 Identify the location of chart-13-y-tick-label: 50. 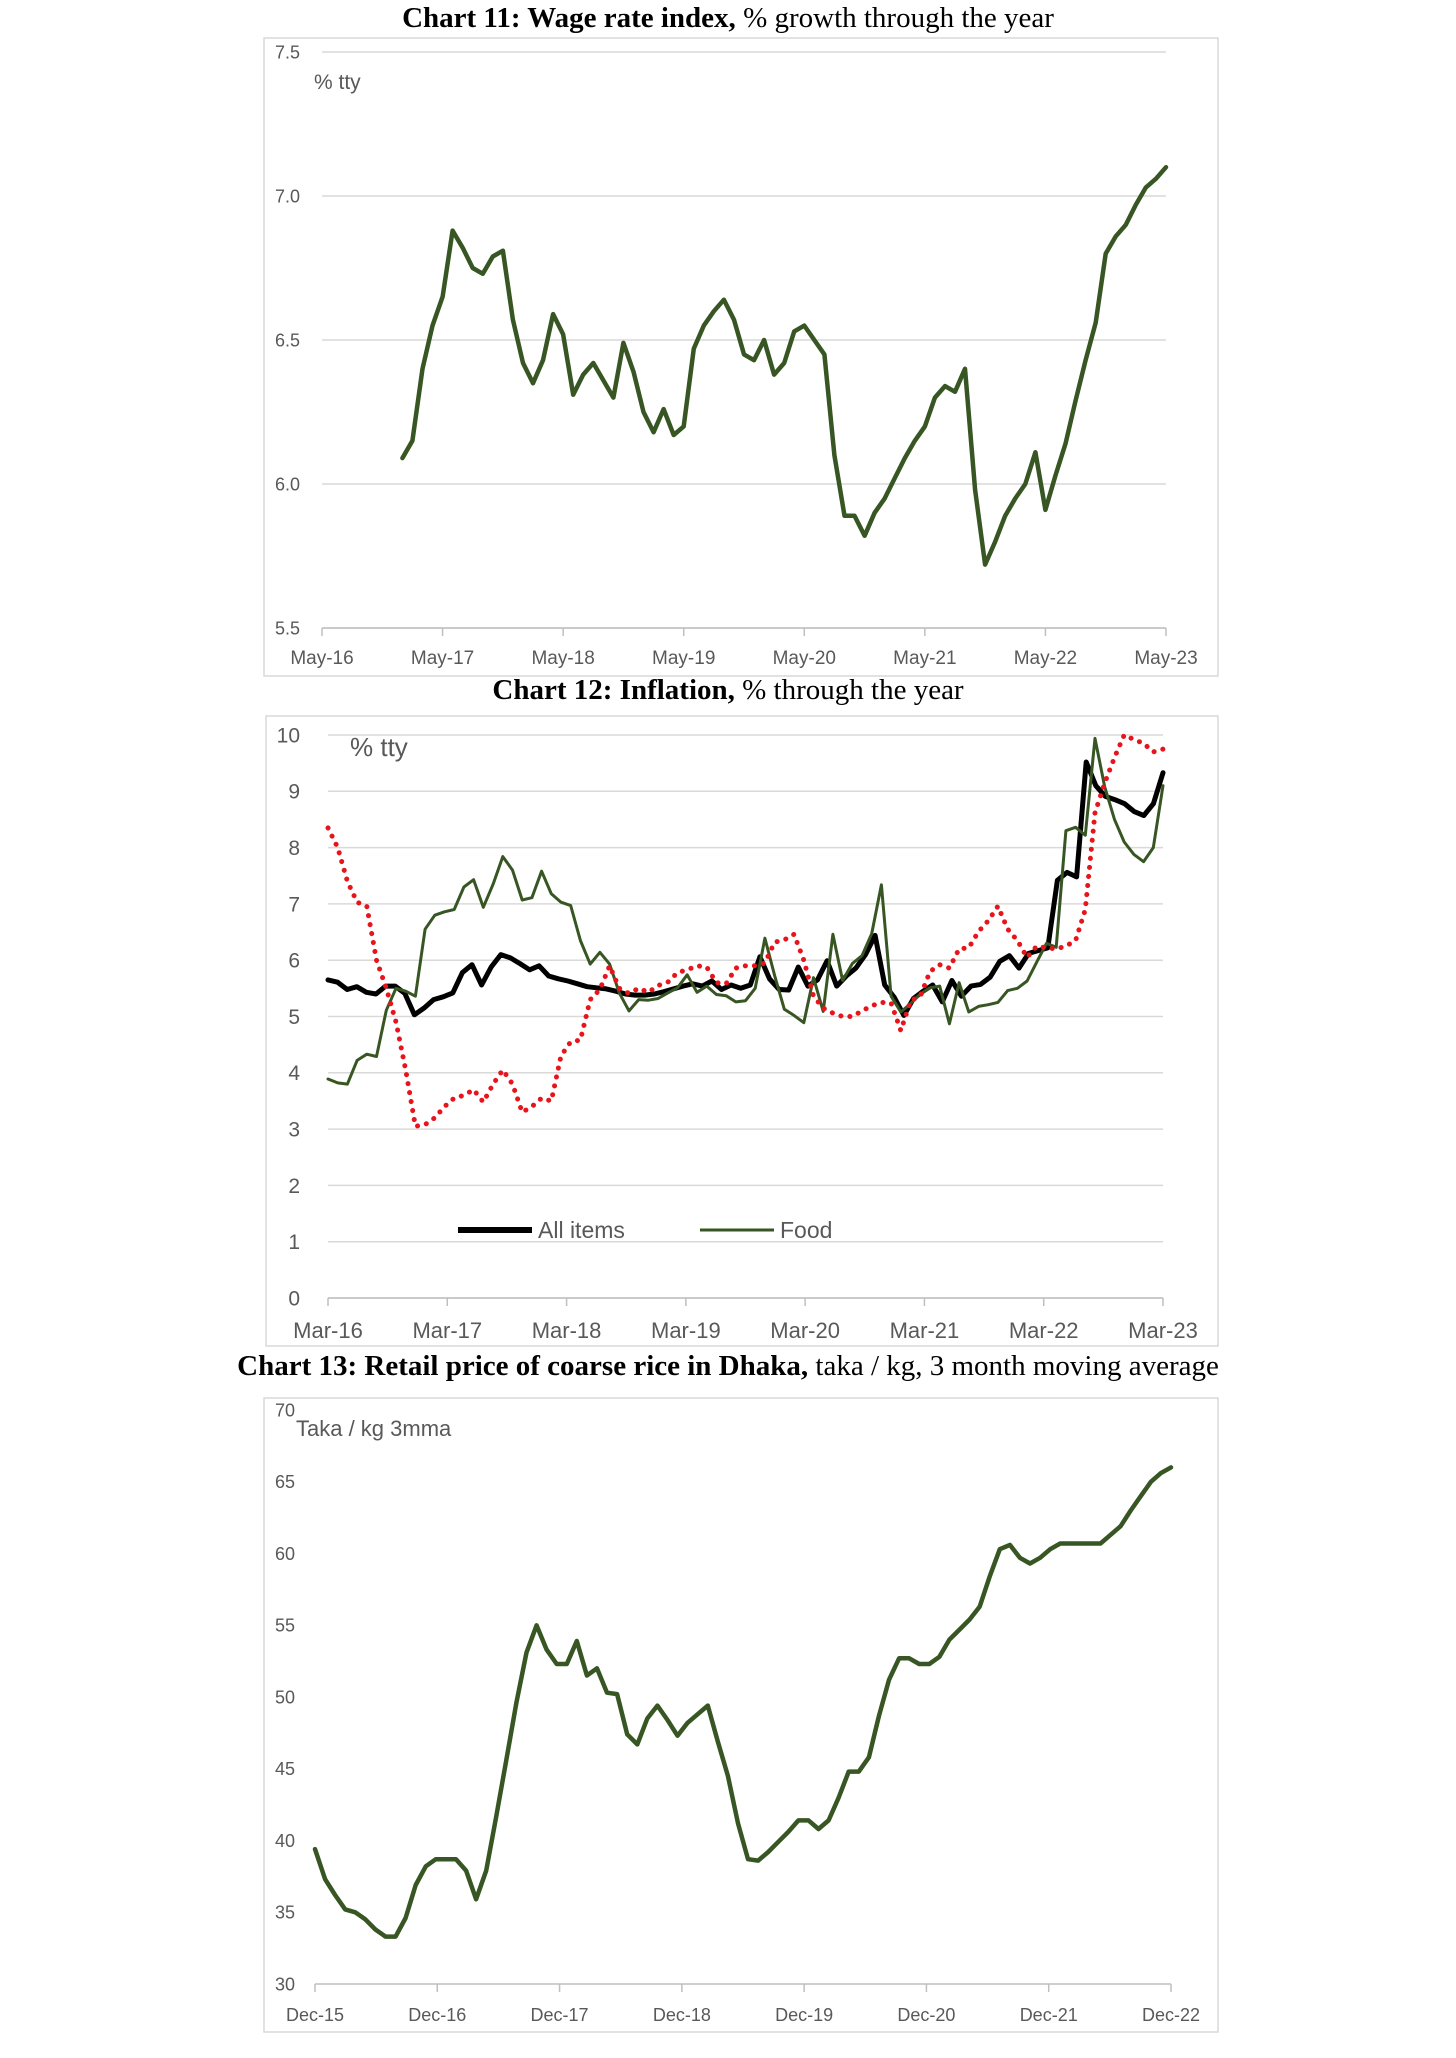
(285, 1697).